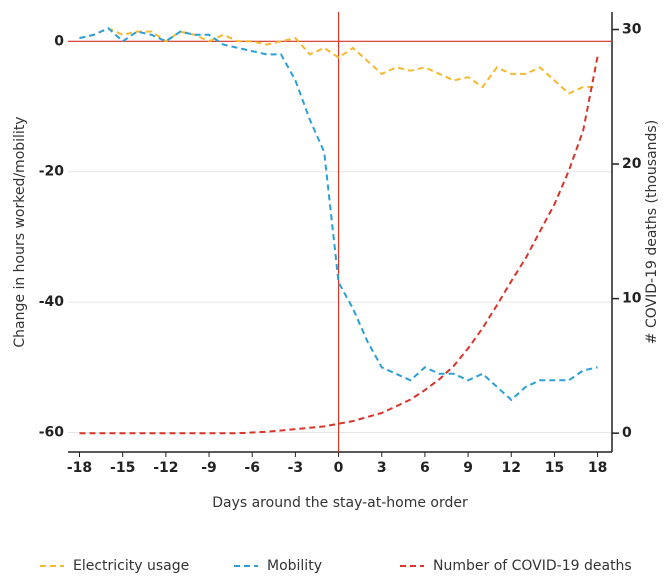 The image size is (668, 577). Describe the element at coordinates (20, 231) in the screenshot. I see `y-axis-label: Change in hours worked/mobility` at that location.